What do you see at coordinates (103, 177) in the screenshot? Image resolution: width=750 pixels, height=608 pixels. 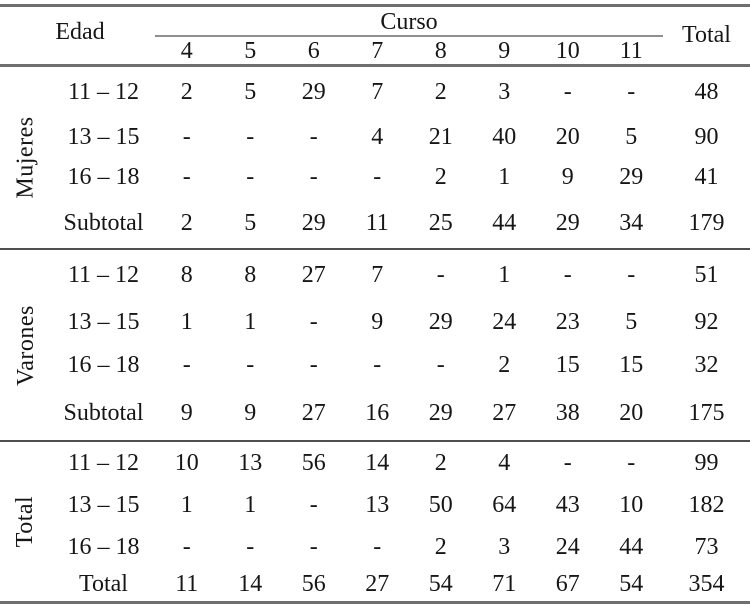 I see `row-label: 16 – 18` at bounding box center [103, 177].